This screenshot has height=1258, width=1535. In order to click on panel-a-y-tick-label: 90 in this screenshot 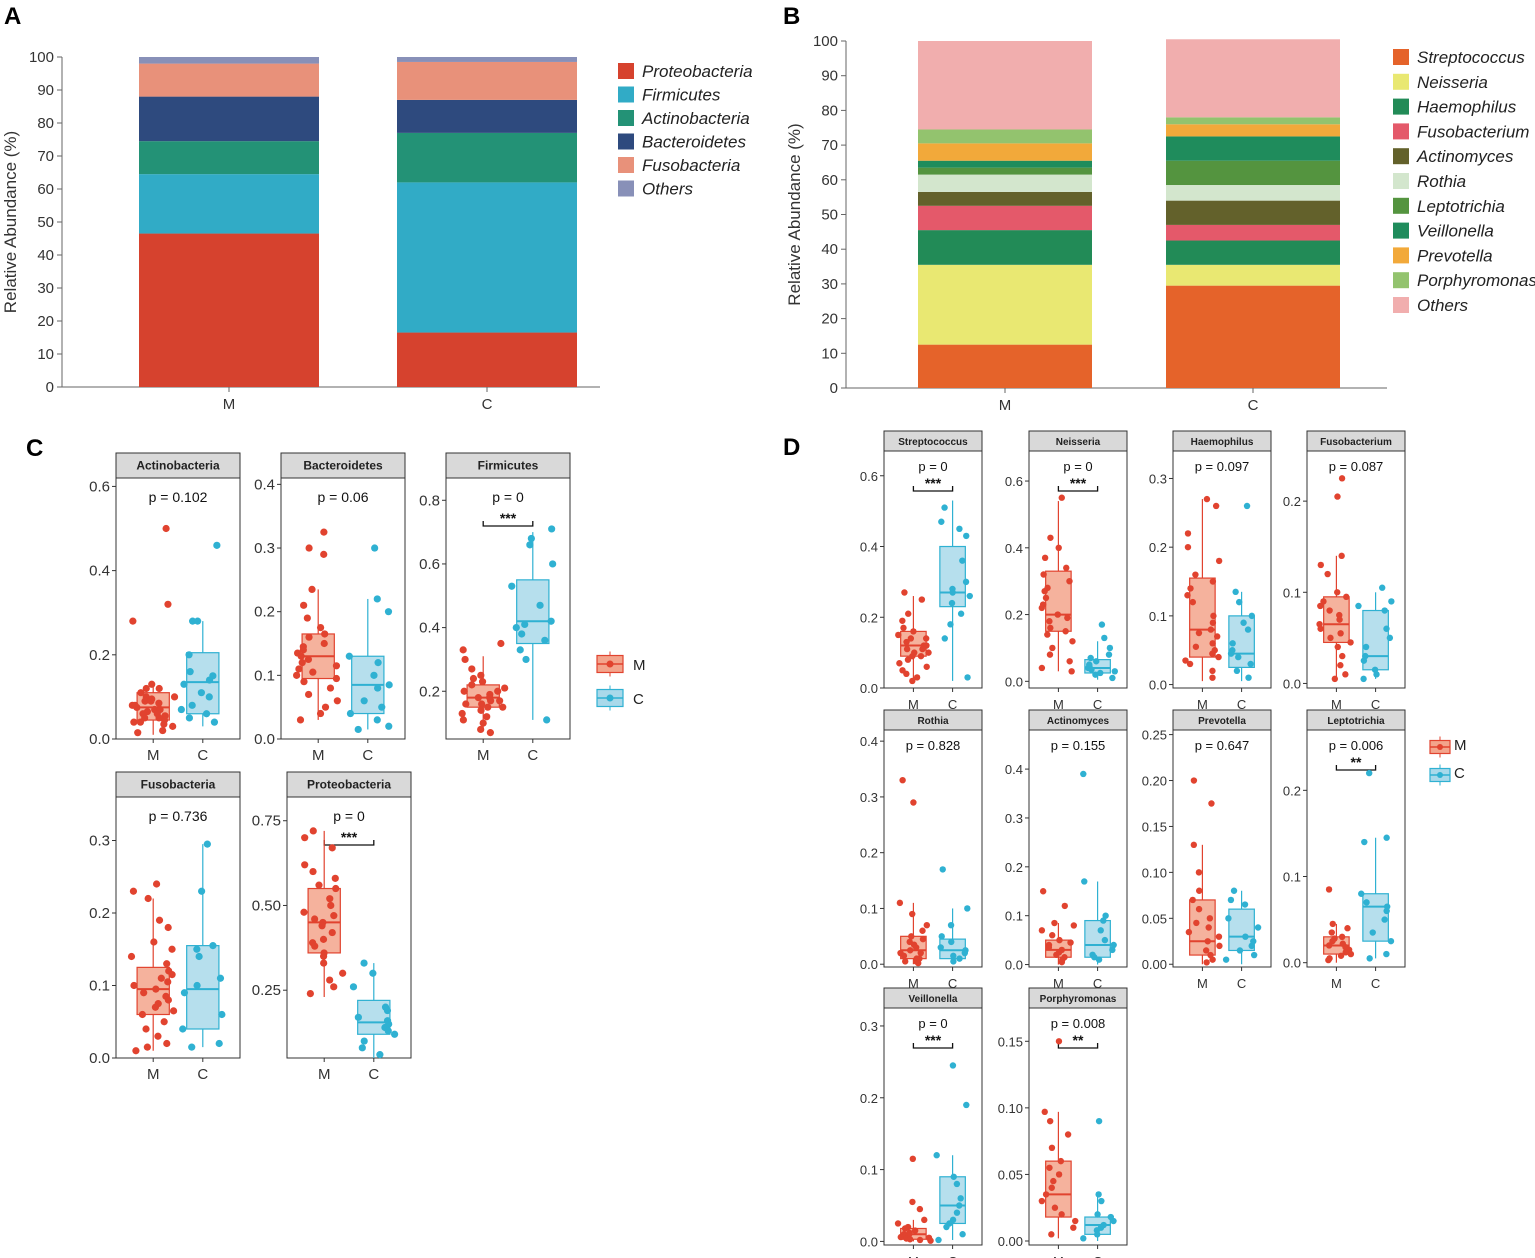, I will do `click(45, 90)`.